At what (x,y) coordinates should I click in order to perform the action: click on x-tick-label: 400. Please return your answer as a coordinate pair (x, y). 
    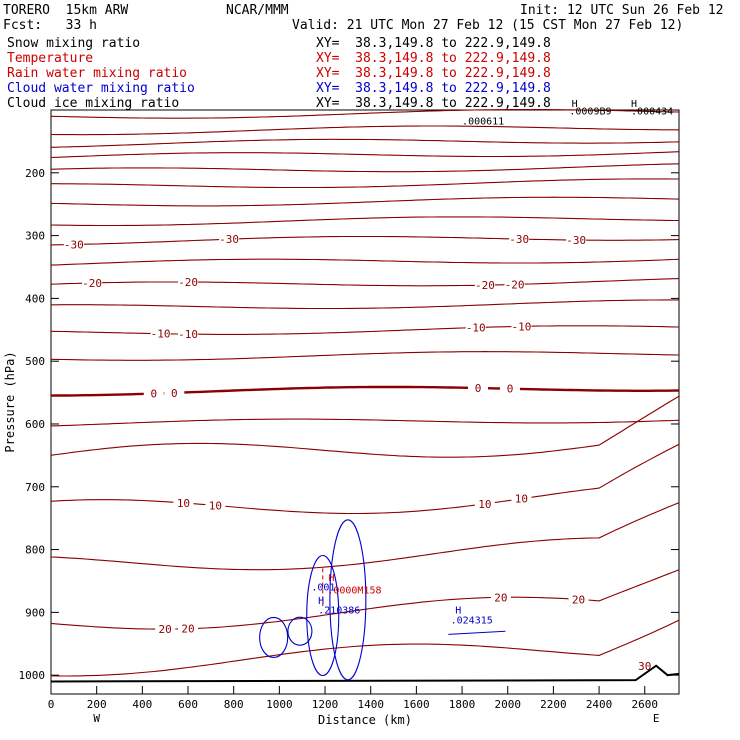
    Looking at the image, I should click on (142, 704).